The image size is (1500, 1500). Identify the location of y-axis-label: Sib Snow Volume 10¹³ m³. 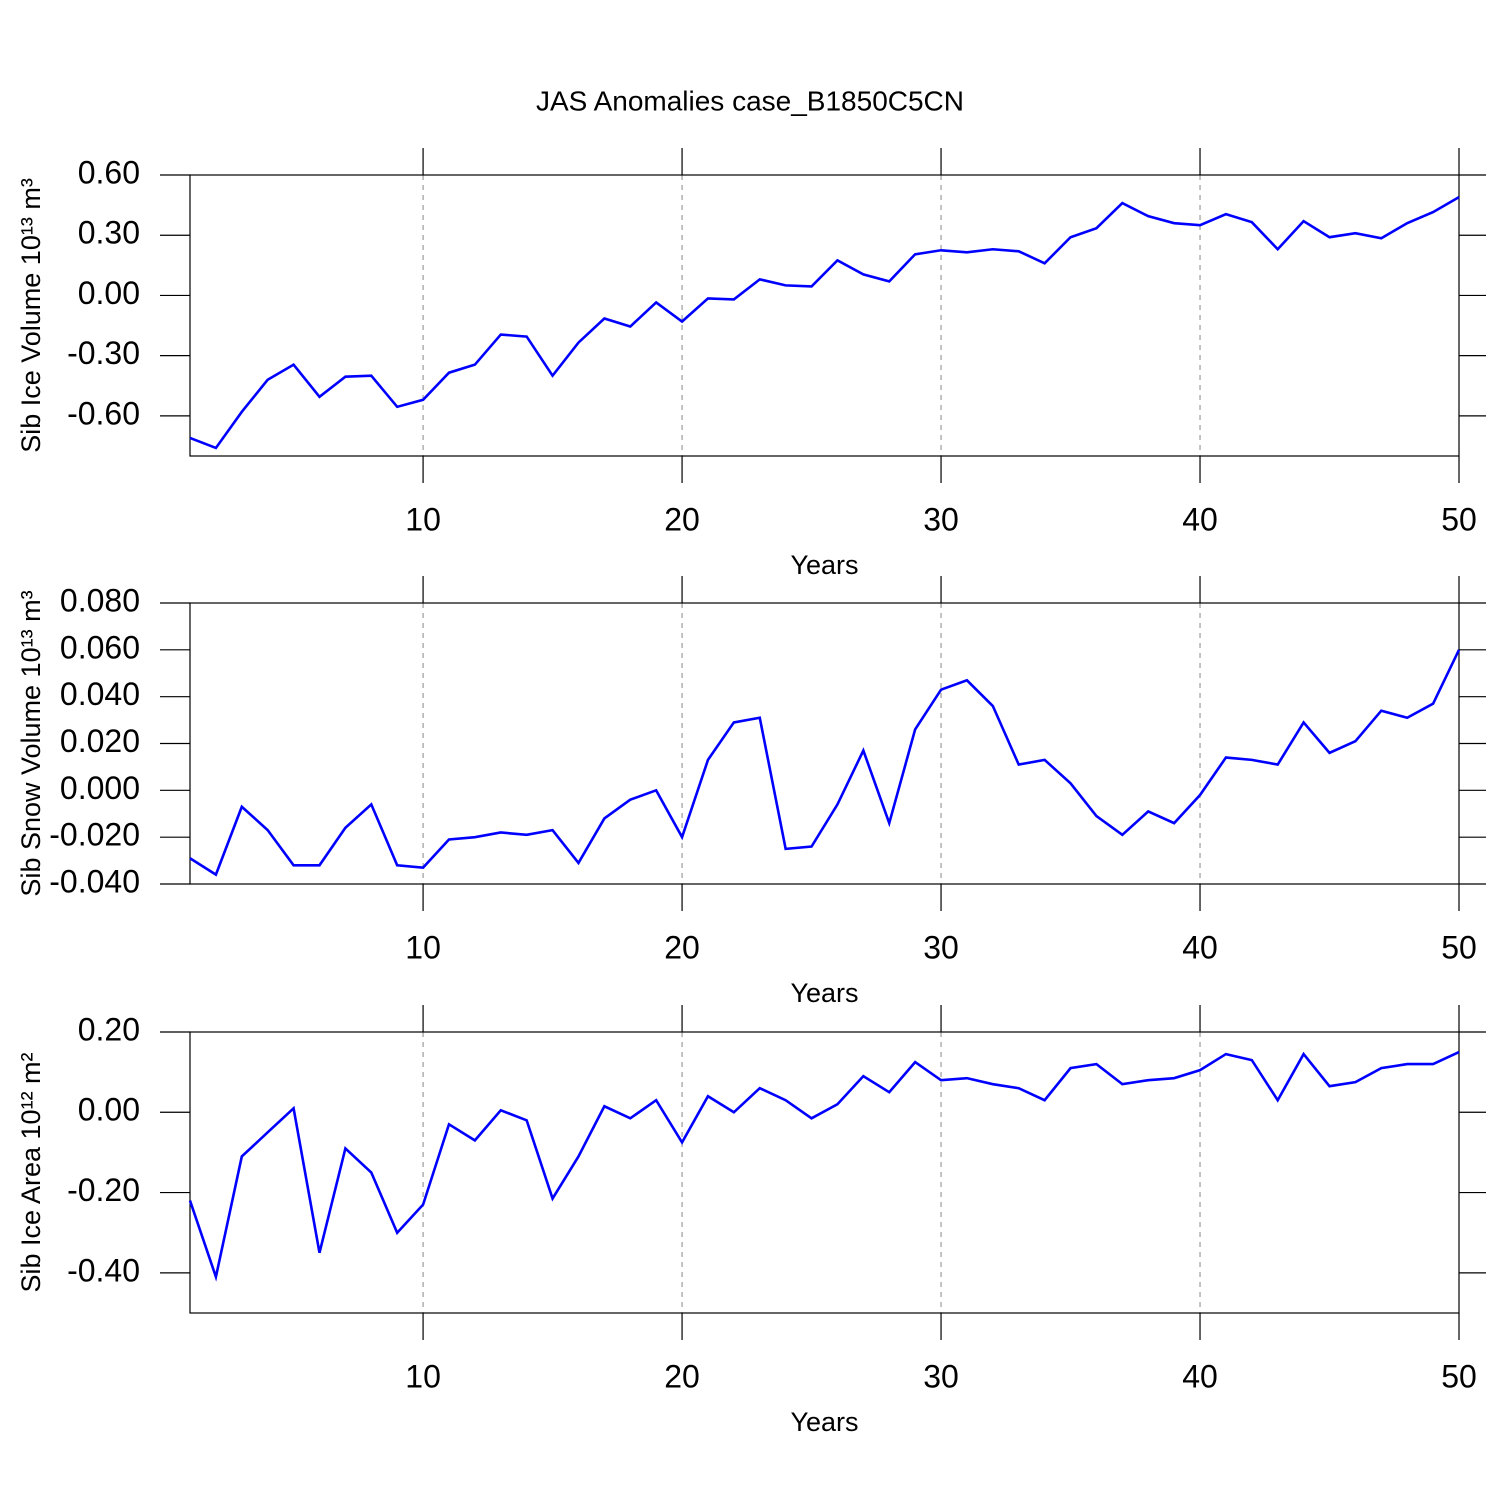
(31, 743).